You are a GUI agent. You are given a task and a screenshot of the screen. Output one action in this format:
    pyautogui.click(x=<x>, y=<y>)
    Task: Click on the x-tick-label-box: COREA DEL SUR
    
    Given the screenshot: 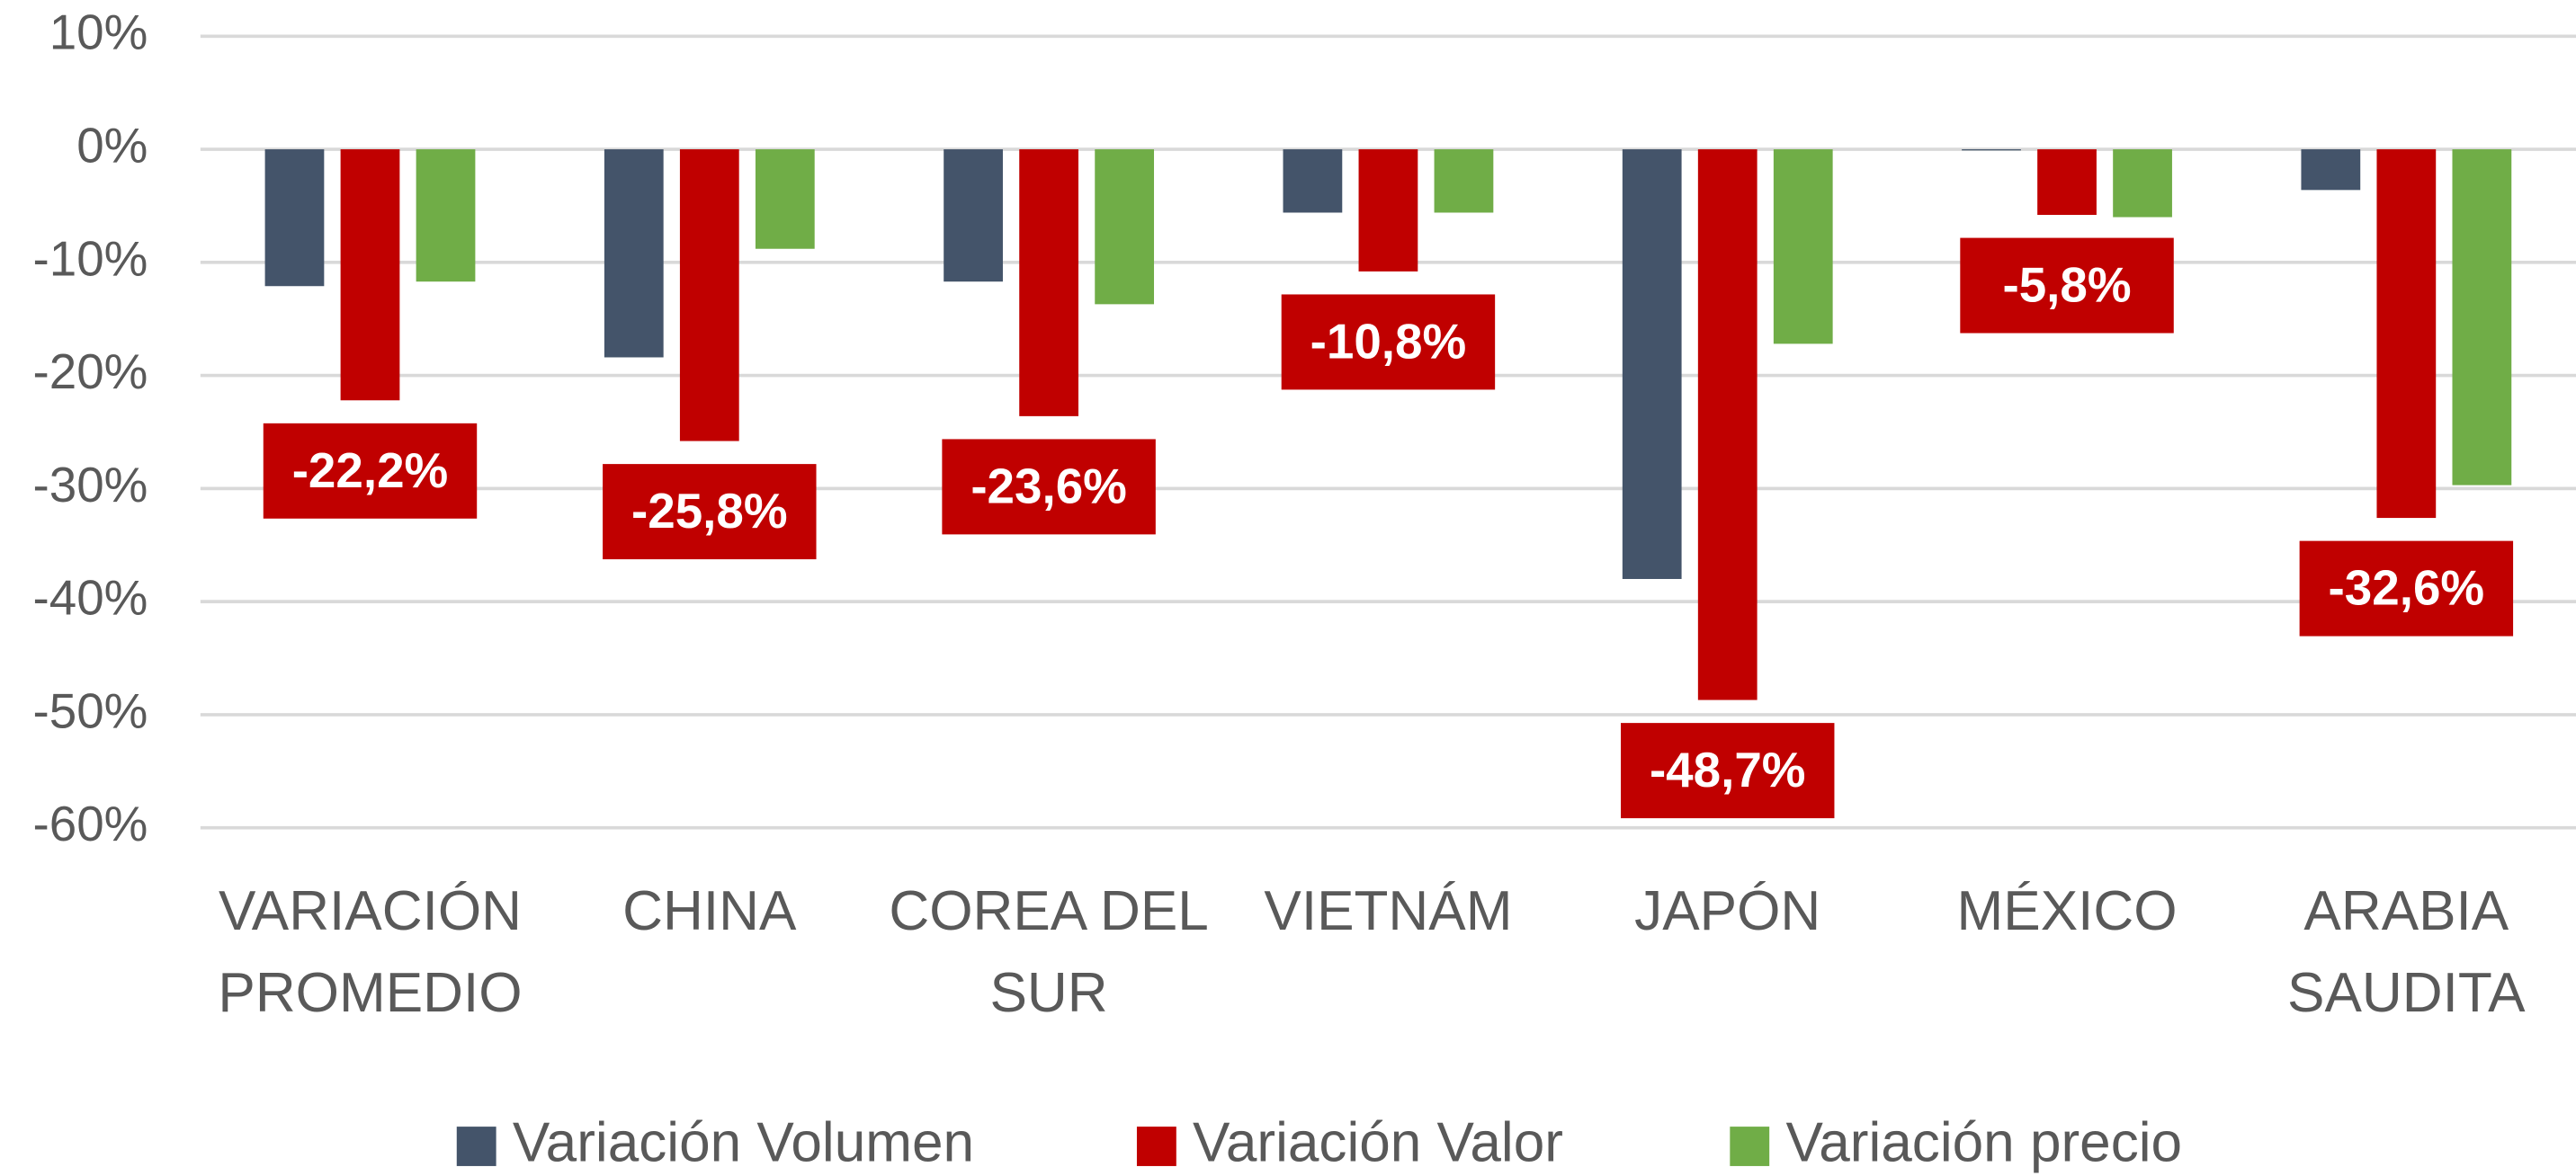 What is the action you would take?
    pyautogui.click(x=1049, y=952)
    